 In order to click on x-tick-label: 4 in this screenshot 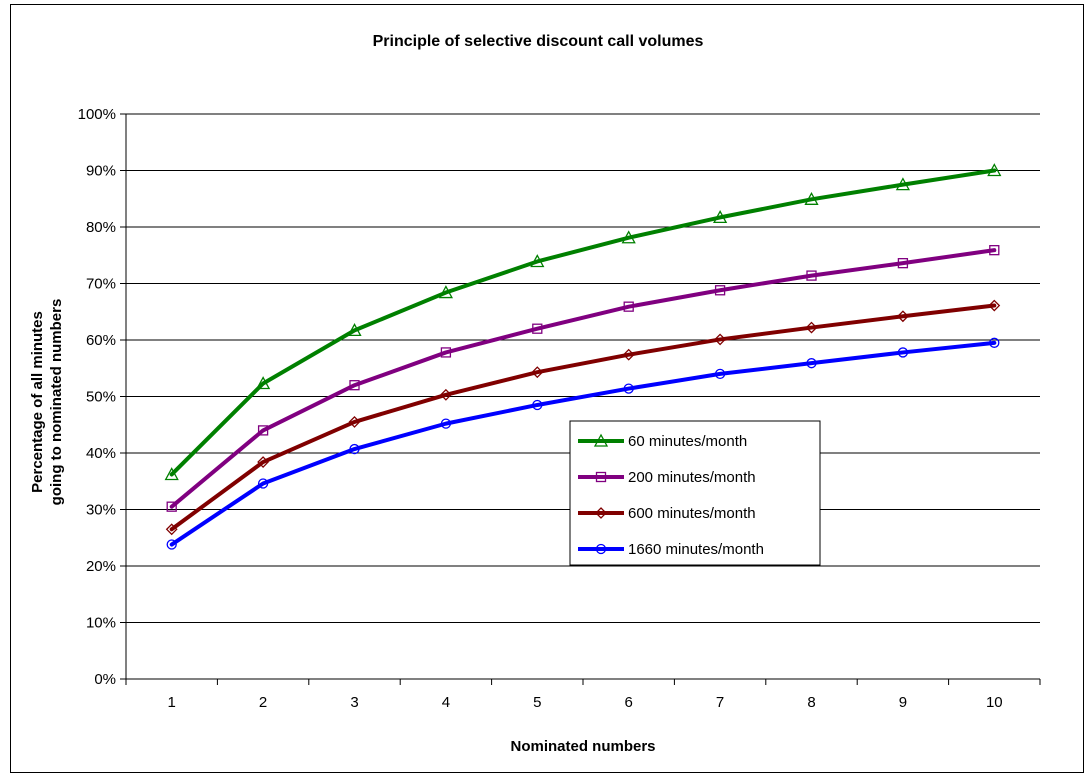, I will do `click(446, 702)`.